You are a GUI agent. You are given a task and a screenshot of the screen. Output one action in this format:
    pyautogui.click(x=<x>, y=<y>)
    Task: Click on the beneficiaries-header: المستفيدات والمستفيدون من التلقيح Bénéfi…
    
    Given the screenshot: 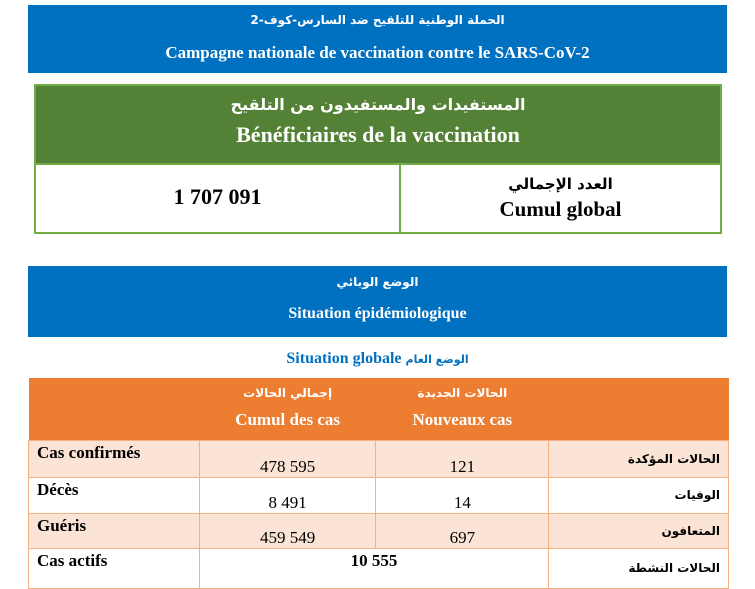 What is the action you would take?
    pyautogui.click(x=378, y=125)
    